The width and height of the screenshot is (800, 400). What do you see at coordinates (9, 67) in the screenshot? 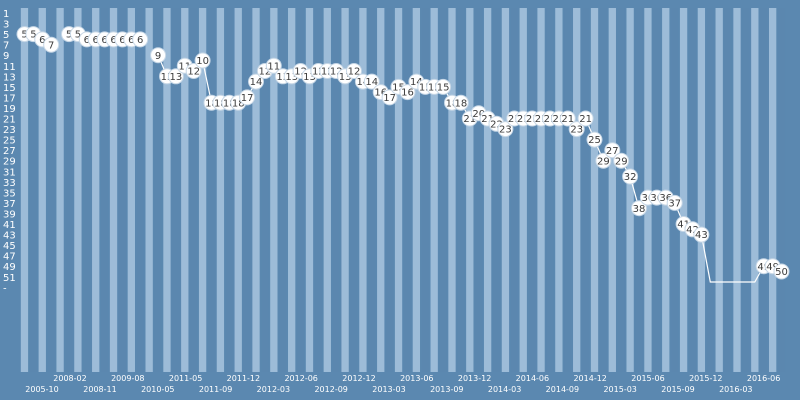
I see `y-tick-label: 11` at bounding box center [9, 67].